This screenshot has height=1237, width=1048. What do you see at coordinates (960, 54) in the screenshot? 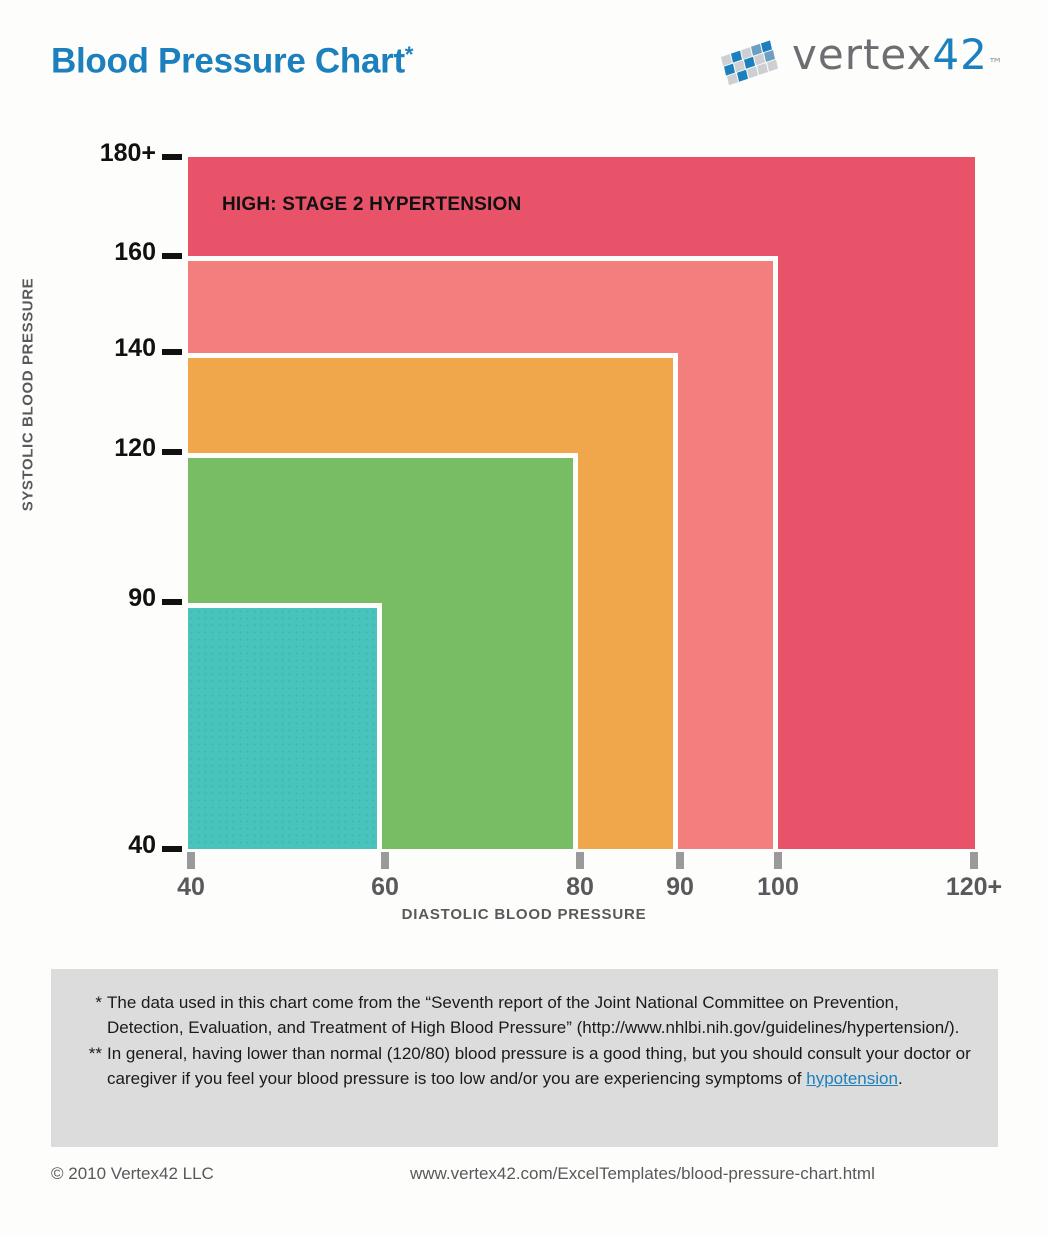
I see `logo-word-number: 42` at bounding box center [960, 54].